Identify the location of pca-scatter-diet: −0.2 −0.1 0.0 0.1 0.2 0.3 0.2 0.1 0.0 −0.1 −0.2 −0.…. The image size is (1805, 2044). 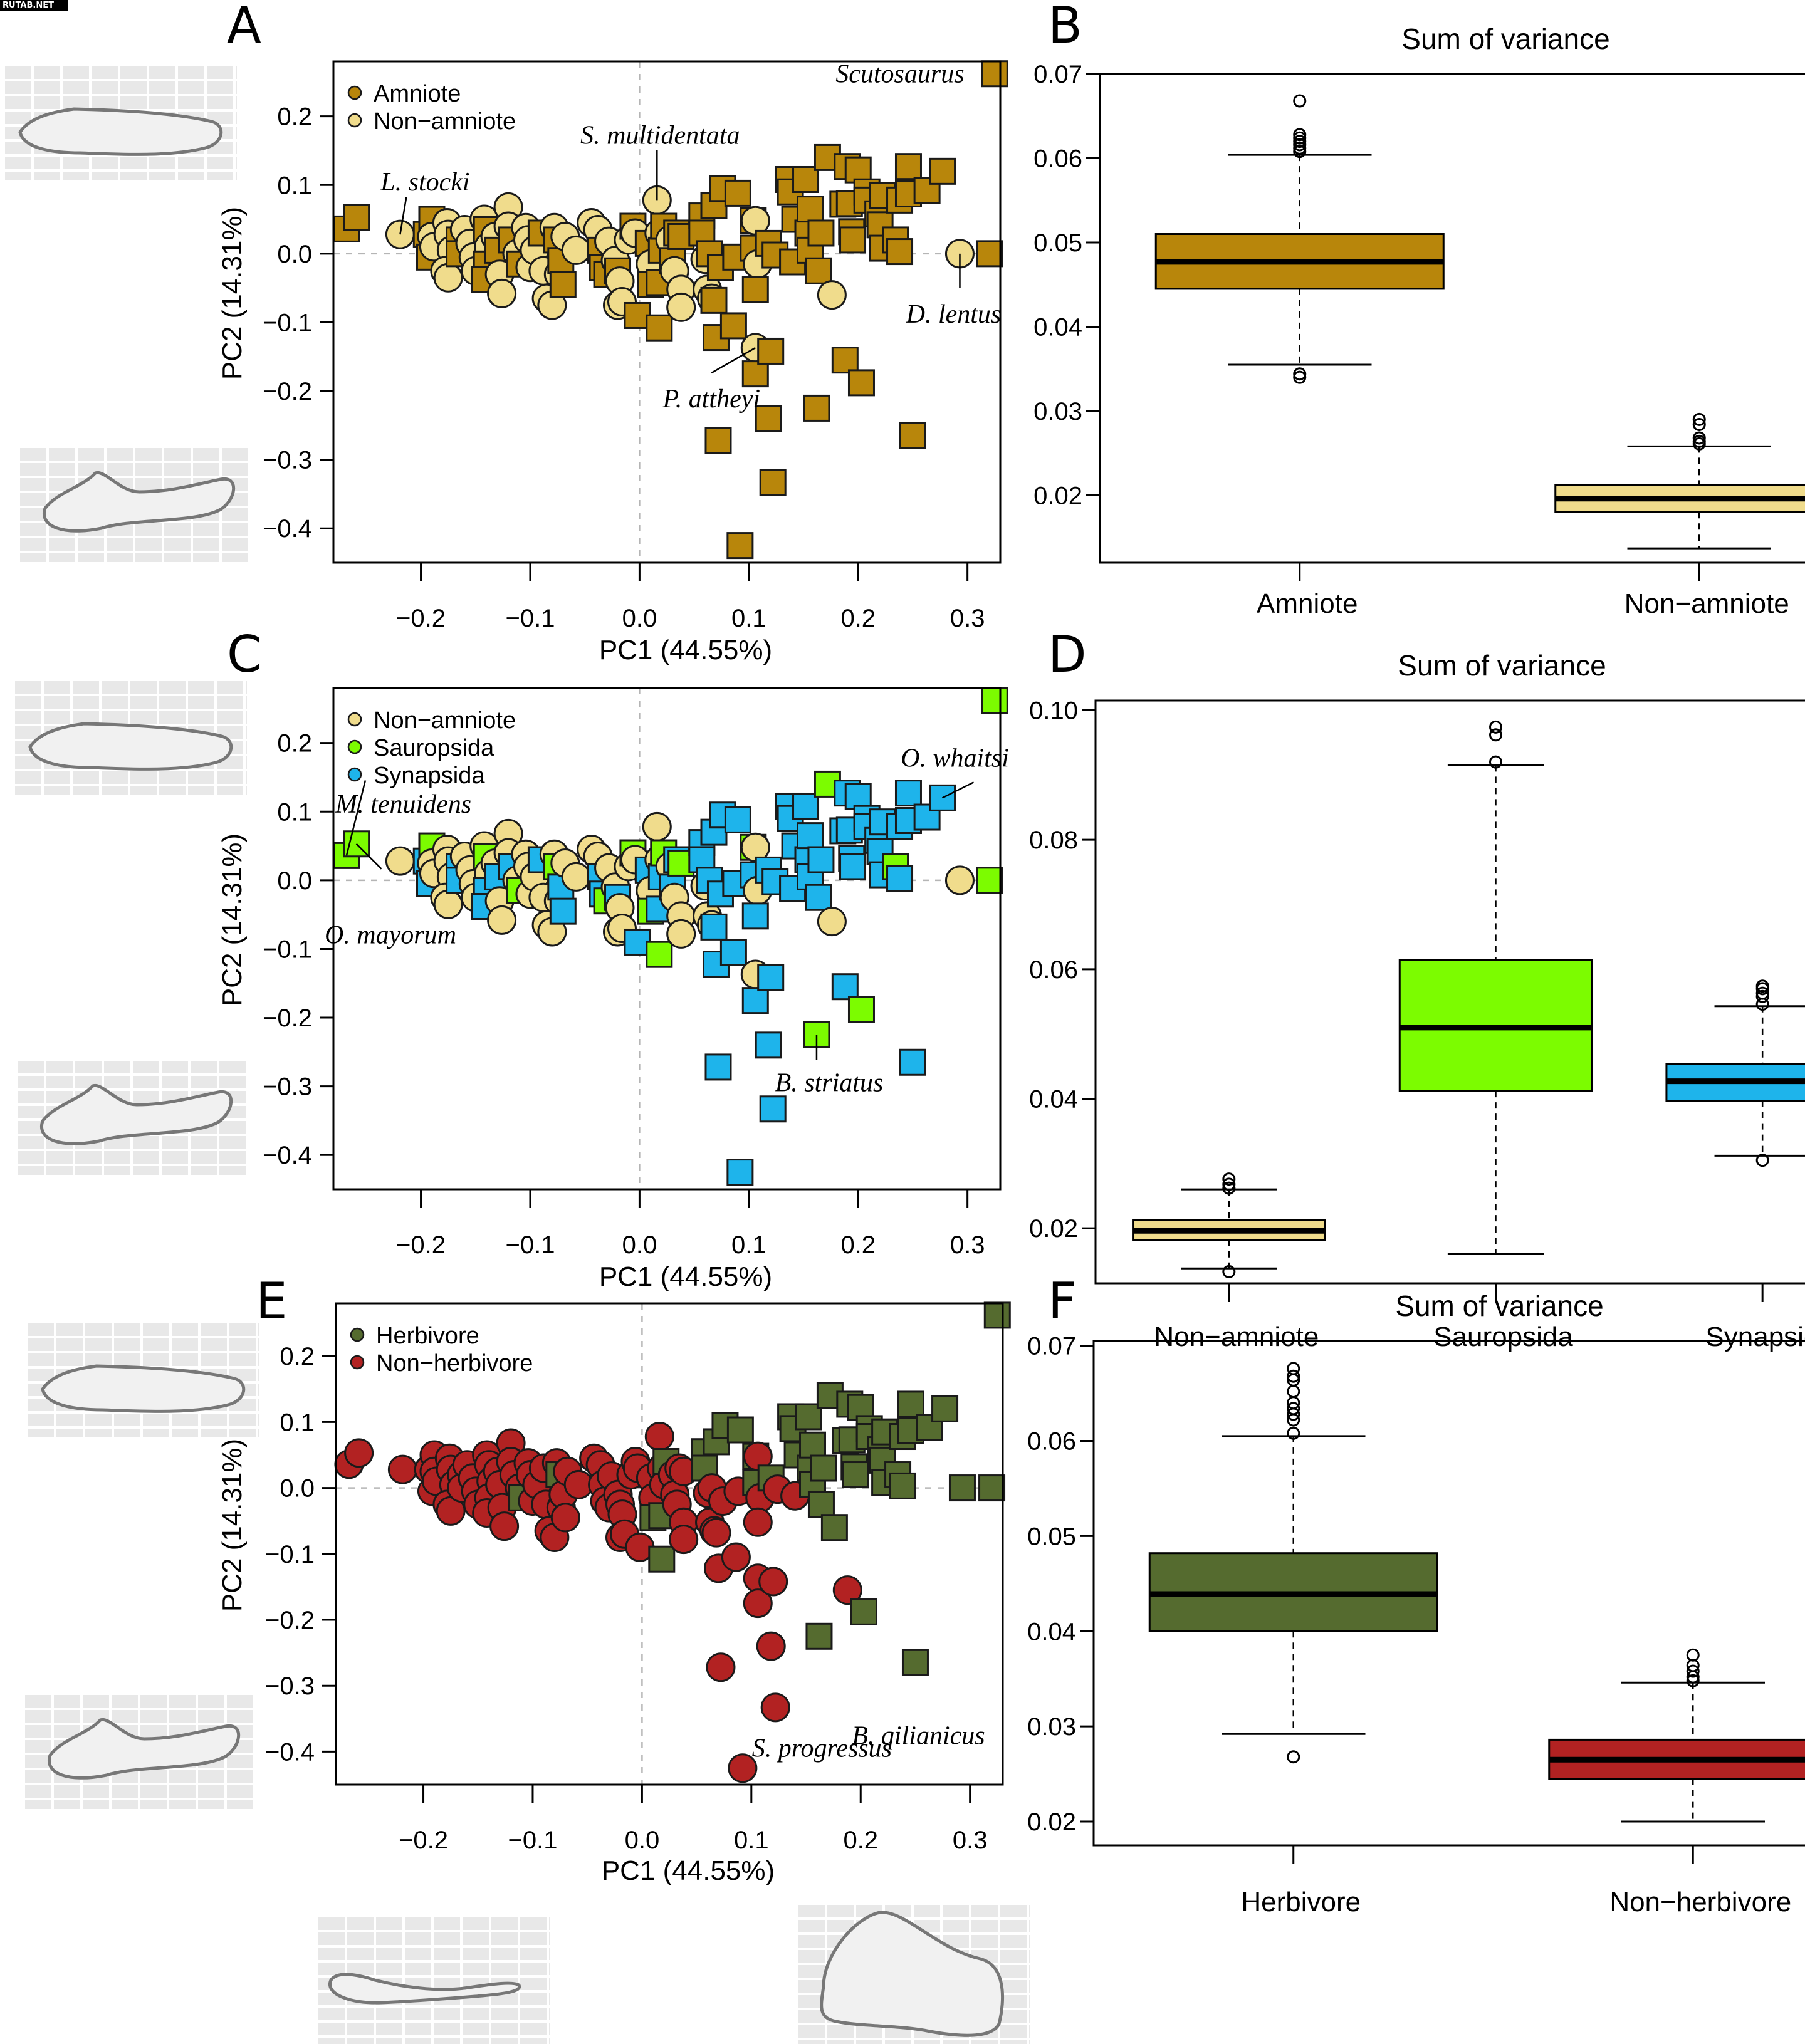
(614, 1593).